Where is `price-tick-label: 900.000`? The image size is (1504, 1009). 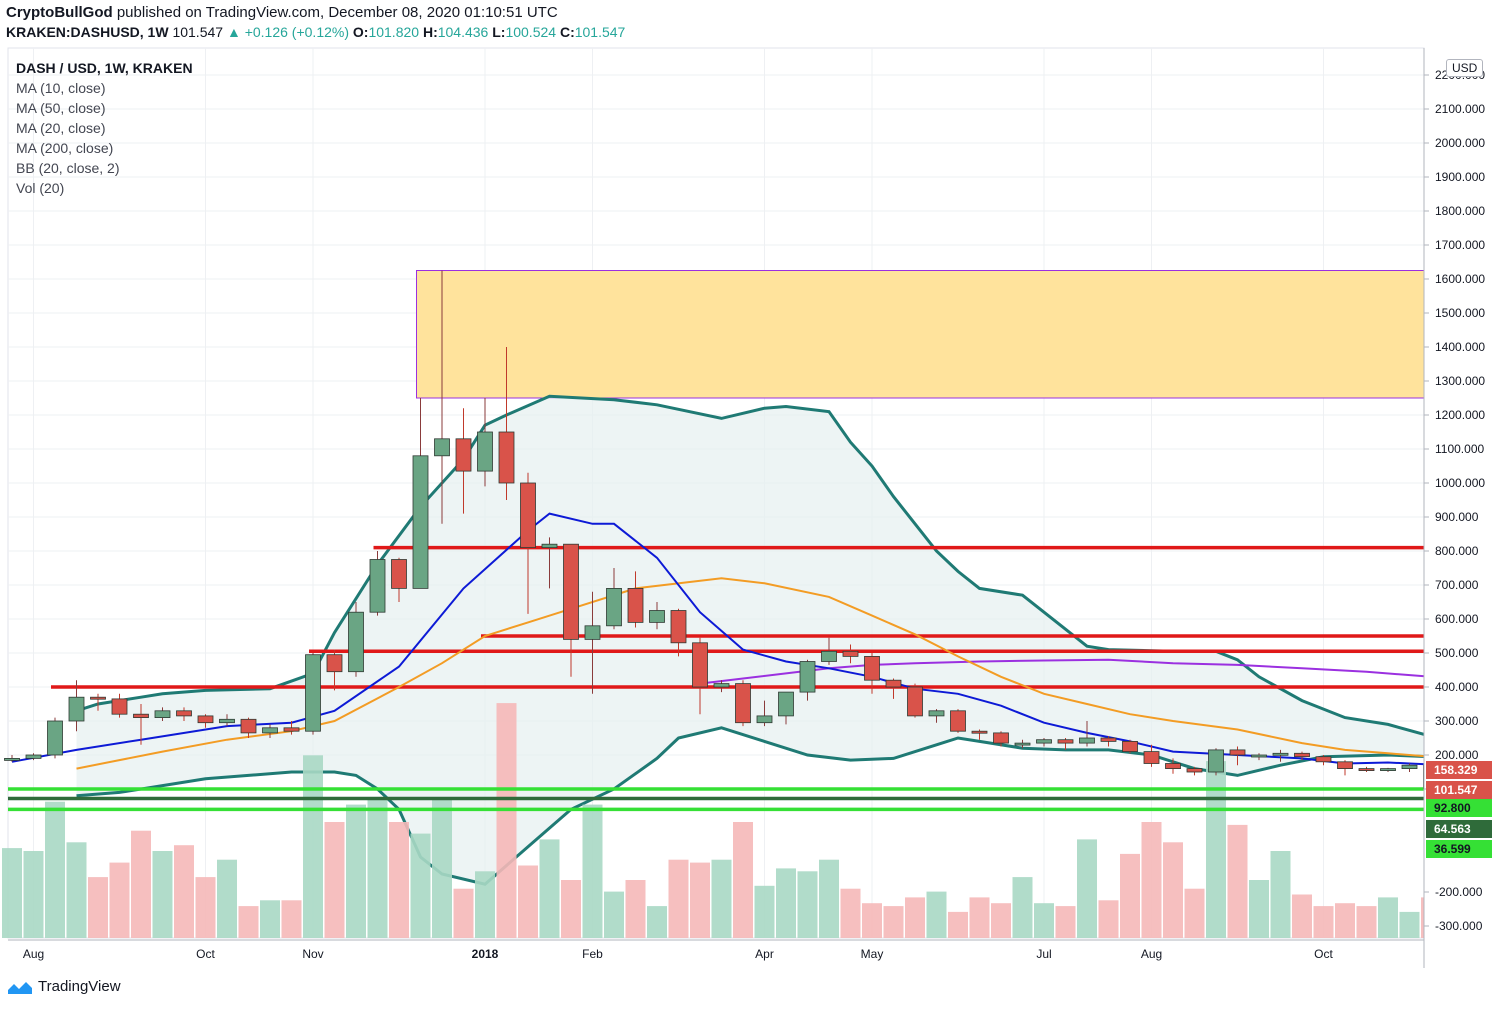 price-tick-label: 900.000 is located at coordinates (1457, 517).